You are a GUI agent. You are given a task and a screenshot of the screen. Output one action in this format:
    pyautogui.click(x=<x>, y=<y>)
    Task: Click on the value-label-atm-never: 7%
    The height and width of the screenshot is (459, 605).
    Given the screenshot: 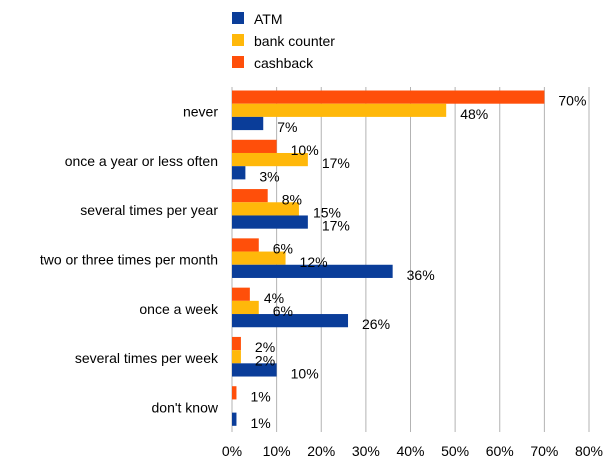 What is the action you would take?
    pyautogui.click(x=287, y=127)
    